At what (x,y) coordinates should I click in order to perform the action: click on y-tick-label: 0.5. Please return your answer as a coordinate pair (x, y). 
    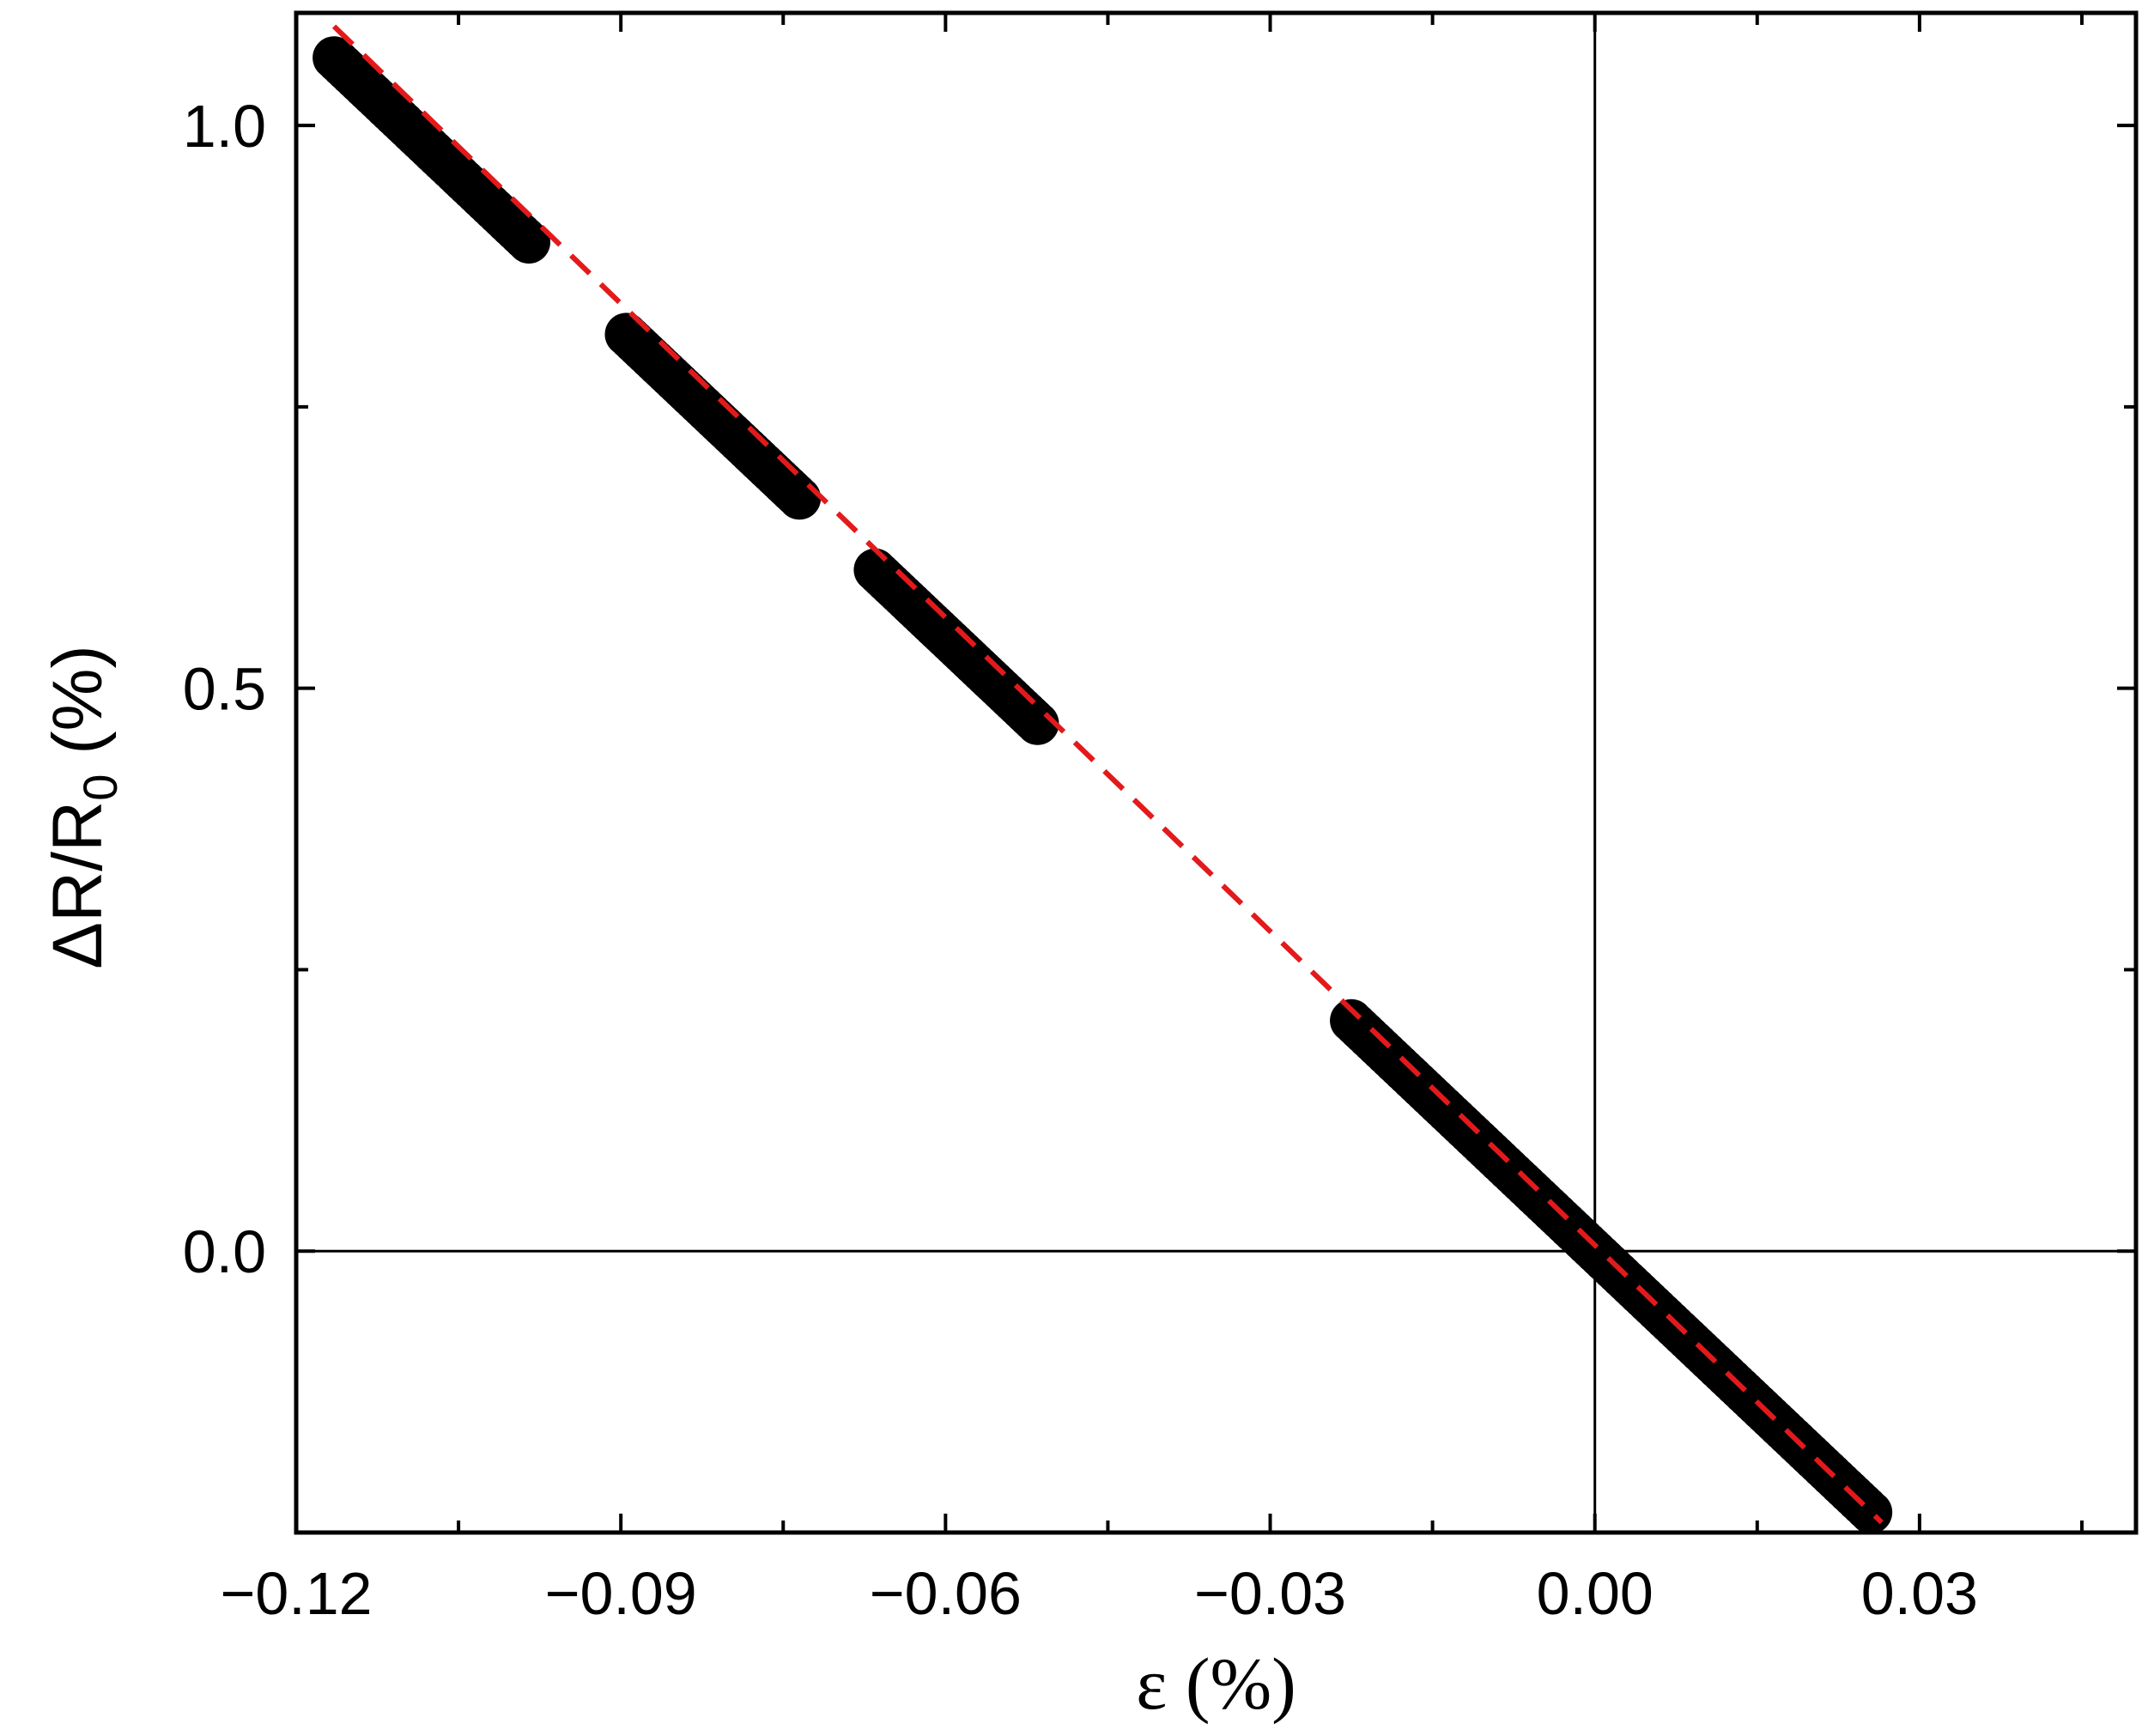
    Looking at the image, I should click on (225, 689).